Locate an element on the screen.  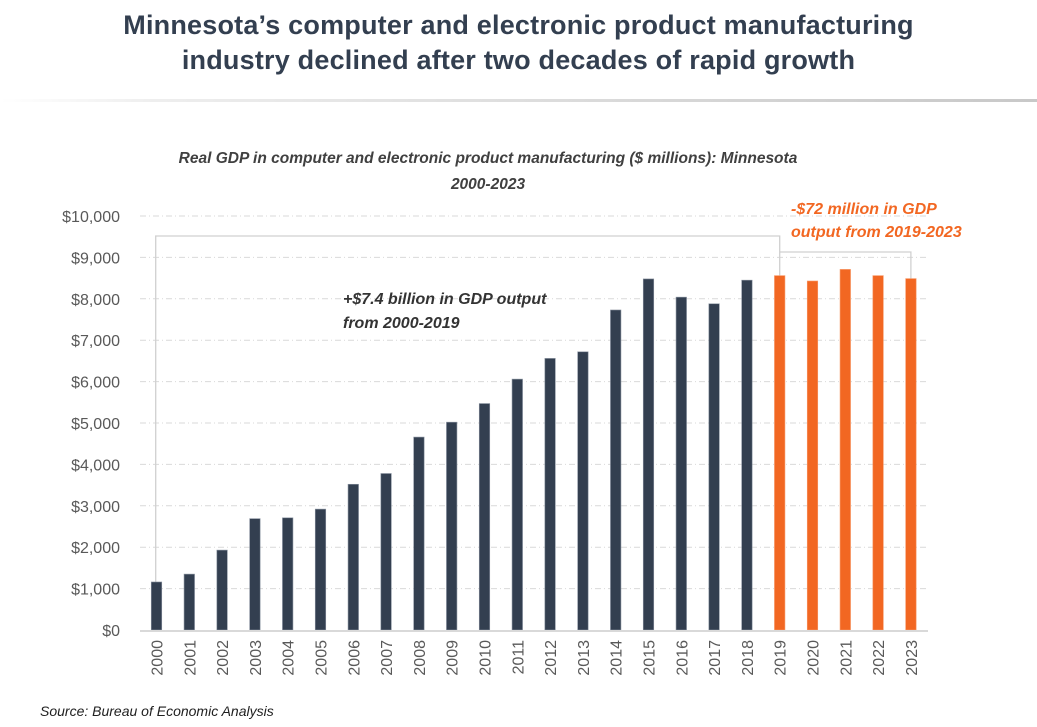
bar-2009 is located at coordinates (452, 526).